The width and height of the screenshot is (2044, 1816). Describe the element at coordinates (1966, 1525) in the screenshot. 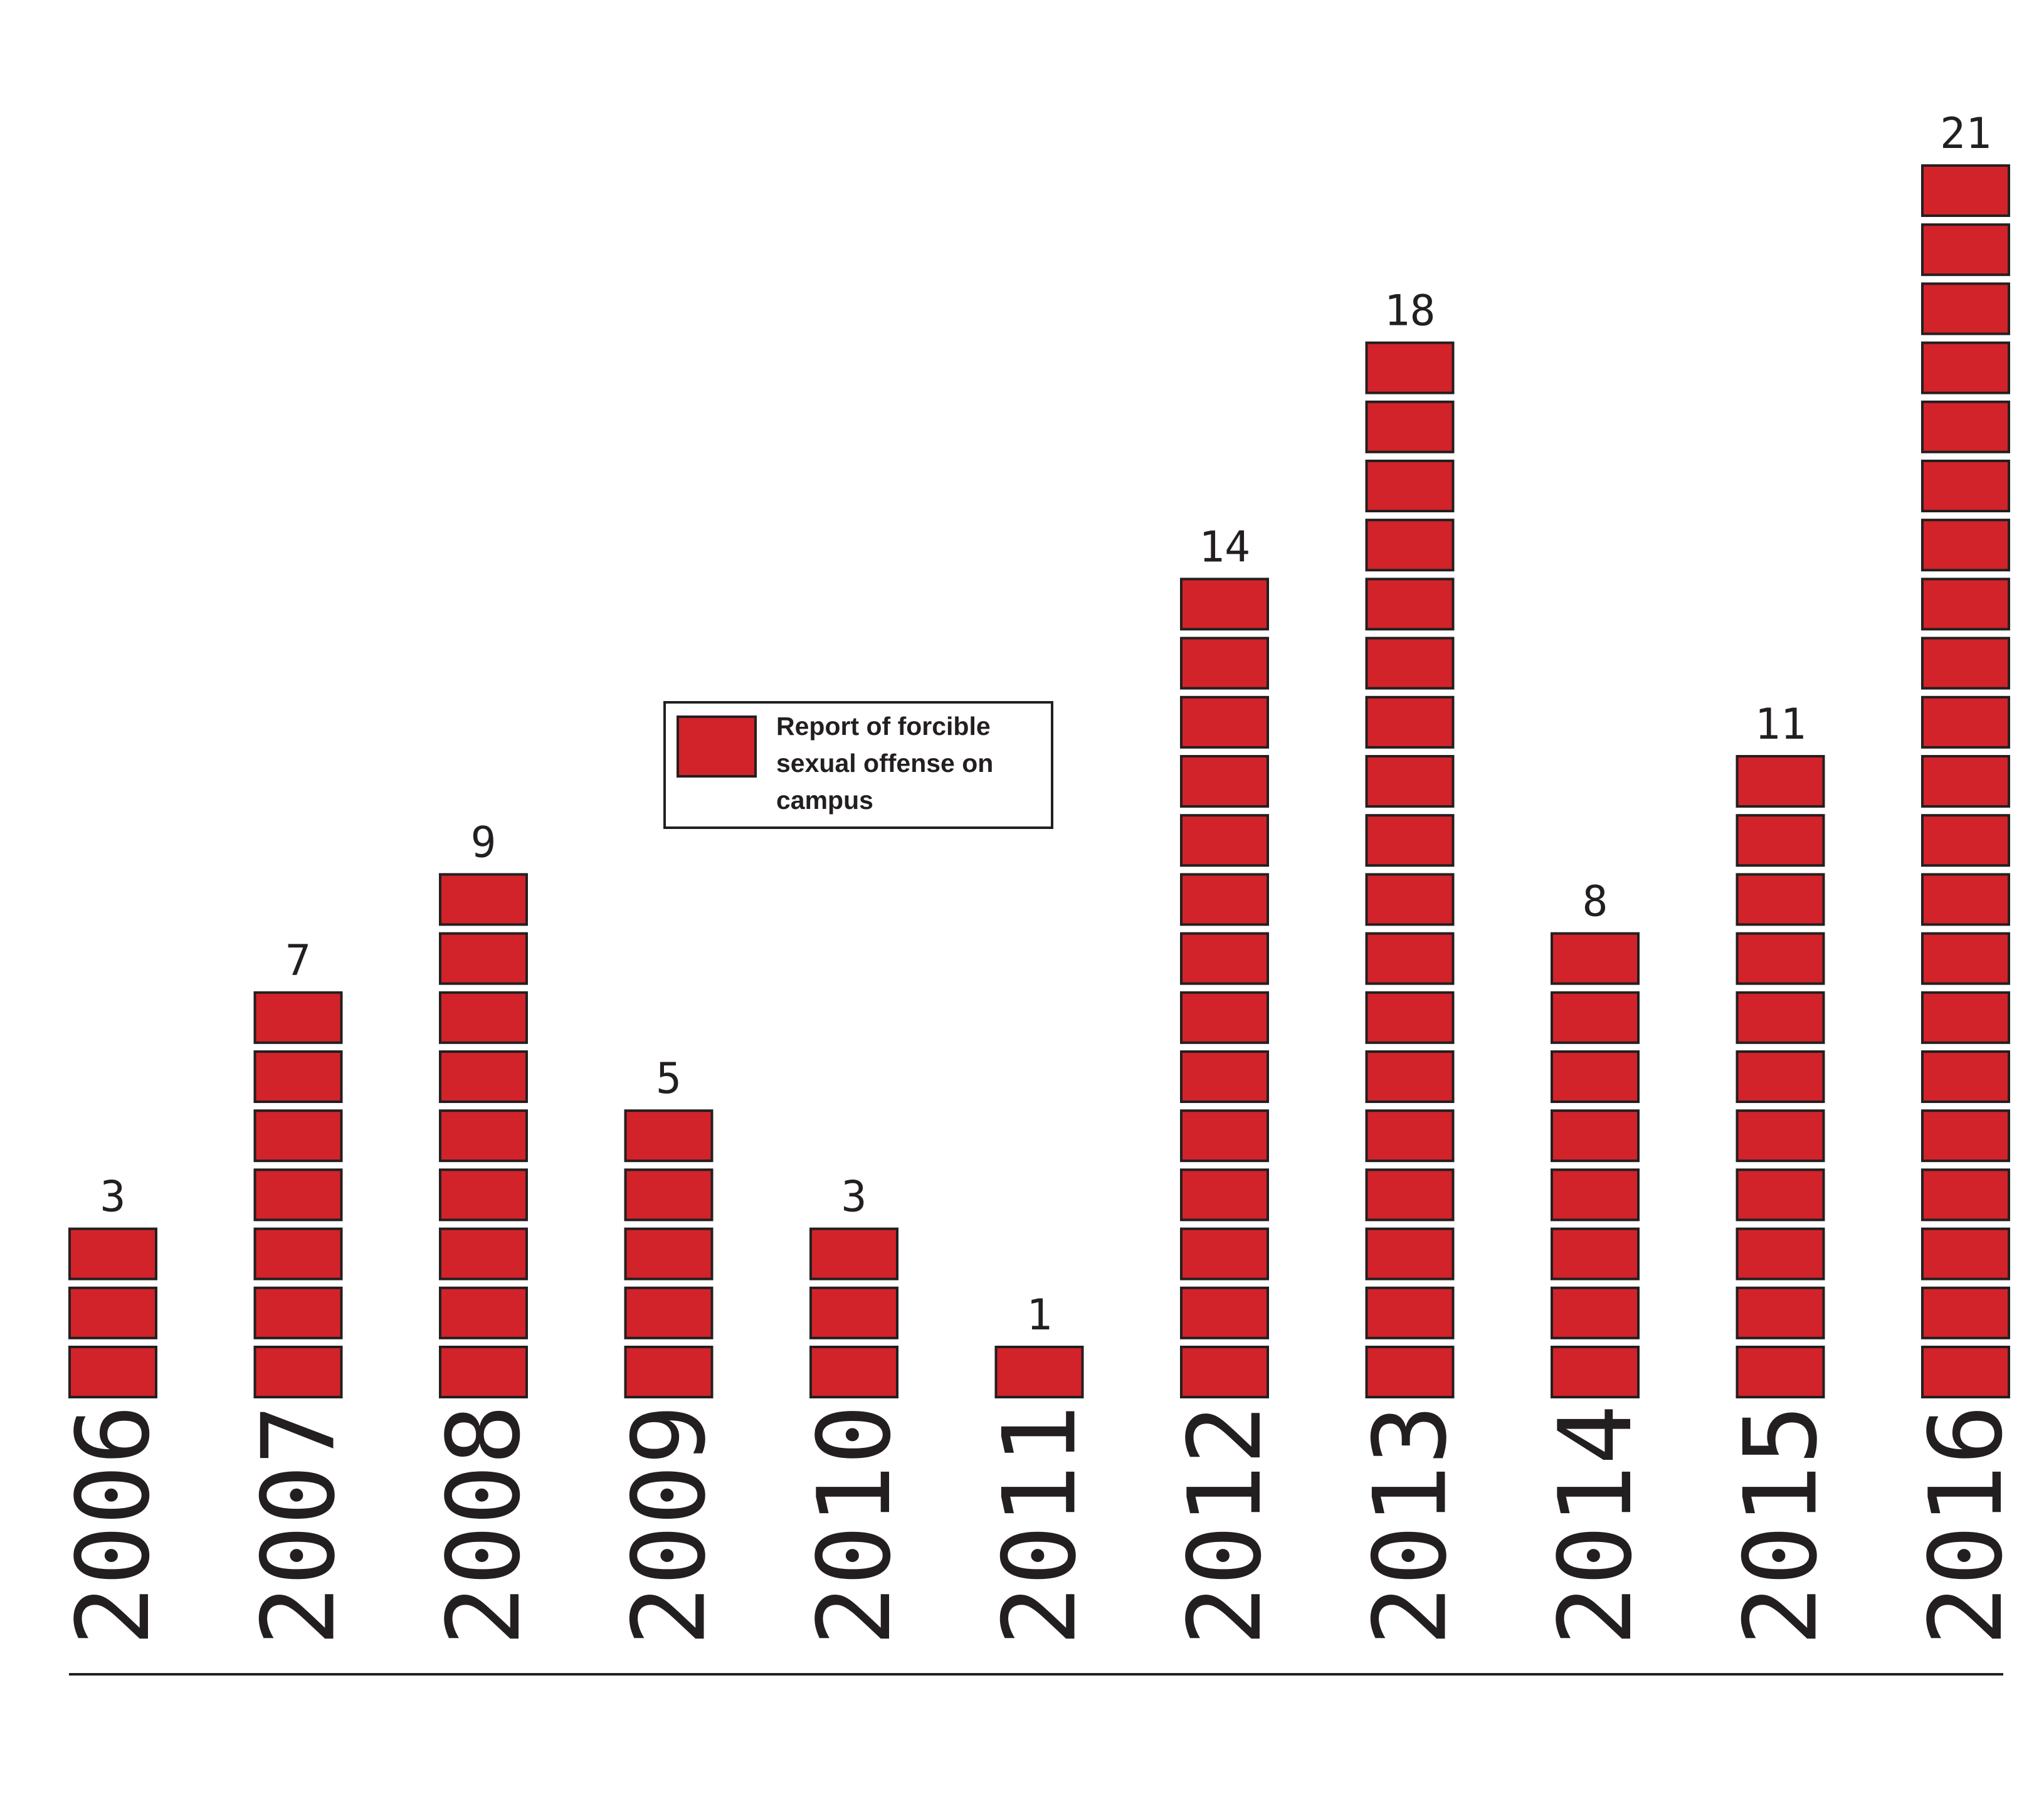

I see `category-label-2016: 2016` at that location.